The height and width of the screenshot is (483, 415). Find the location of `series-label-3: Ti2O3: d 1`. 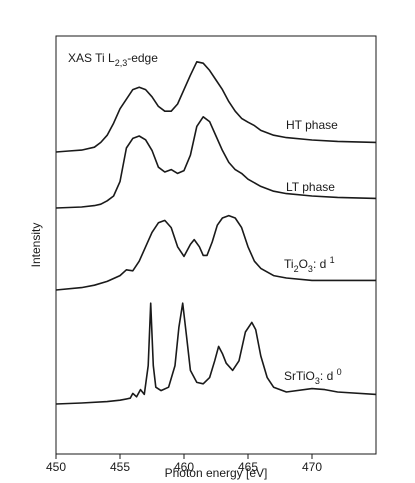

series-label-3: Ti2O3: d 1 is located at coordinates (309, 264).